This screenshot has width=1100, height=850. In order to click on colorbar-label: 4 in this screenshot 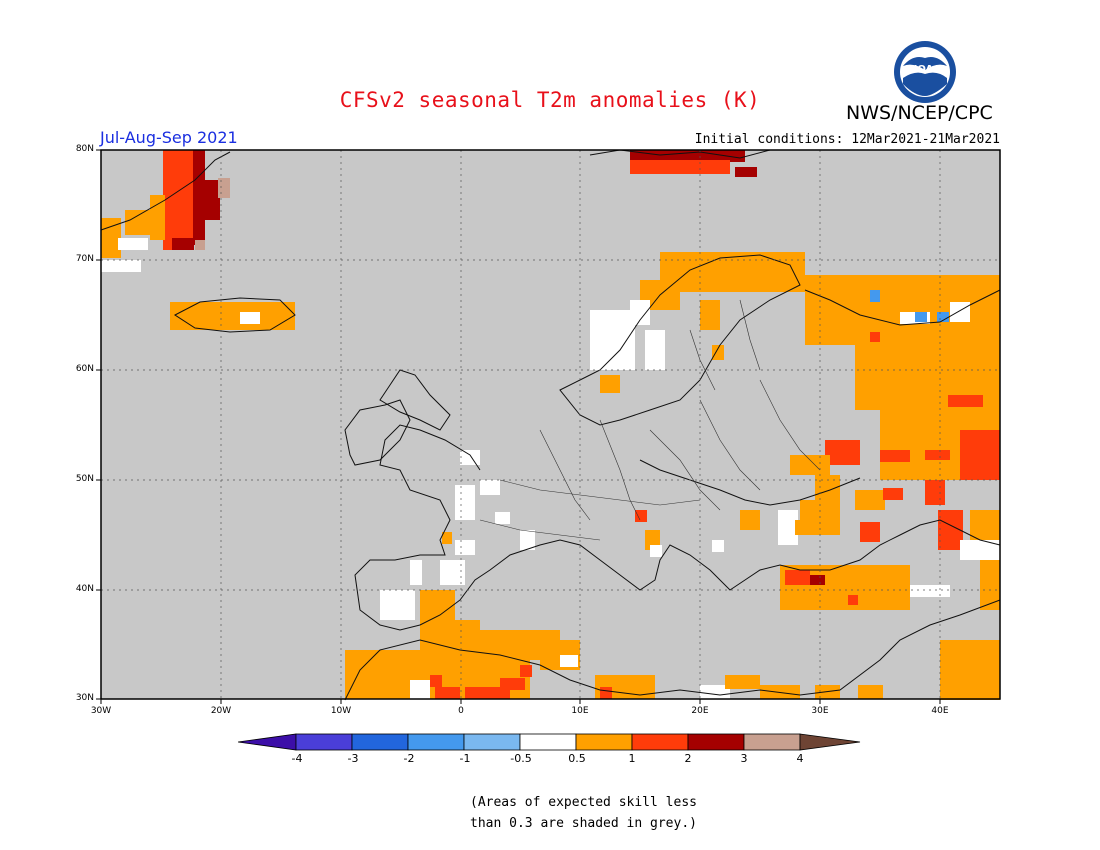, I will do `click(800, 758)`.